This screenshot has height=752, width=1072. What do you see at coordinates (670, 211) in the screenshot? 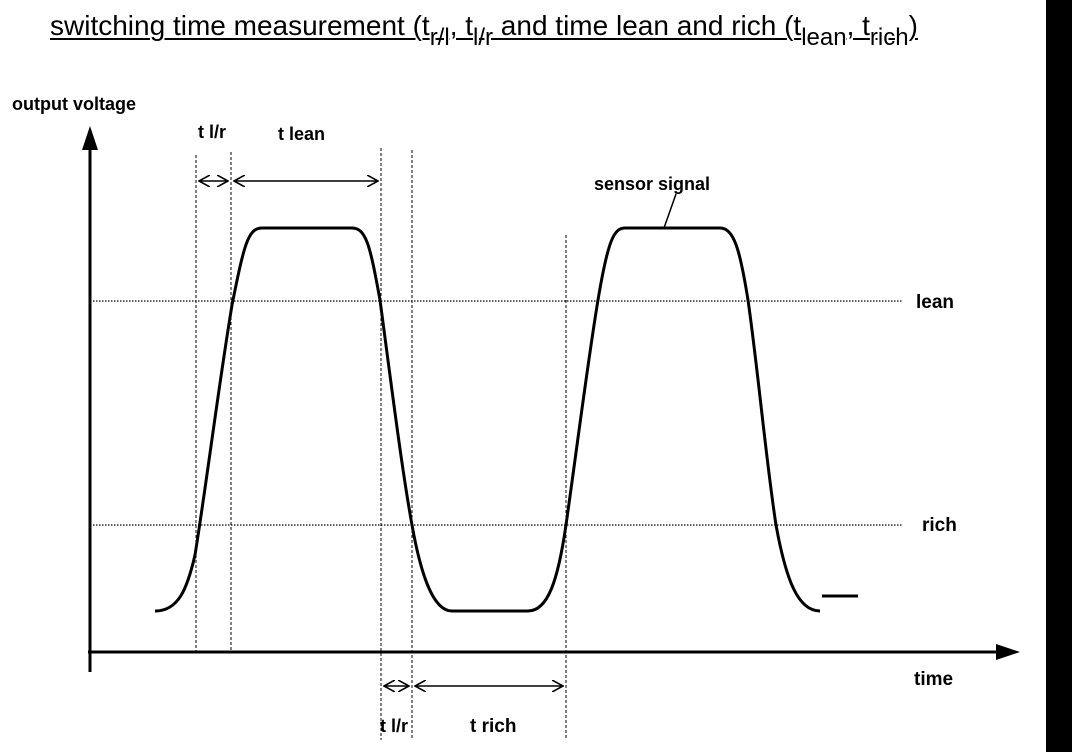
I see `sensor-signal-leader` at bounding box center [670, 211].